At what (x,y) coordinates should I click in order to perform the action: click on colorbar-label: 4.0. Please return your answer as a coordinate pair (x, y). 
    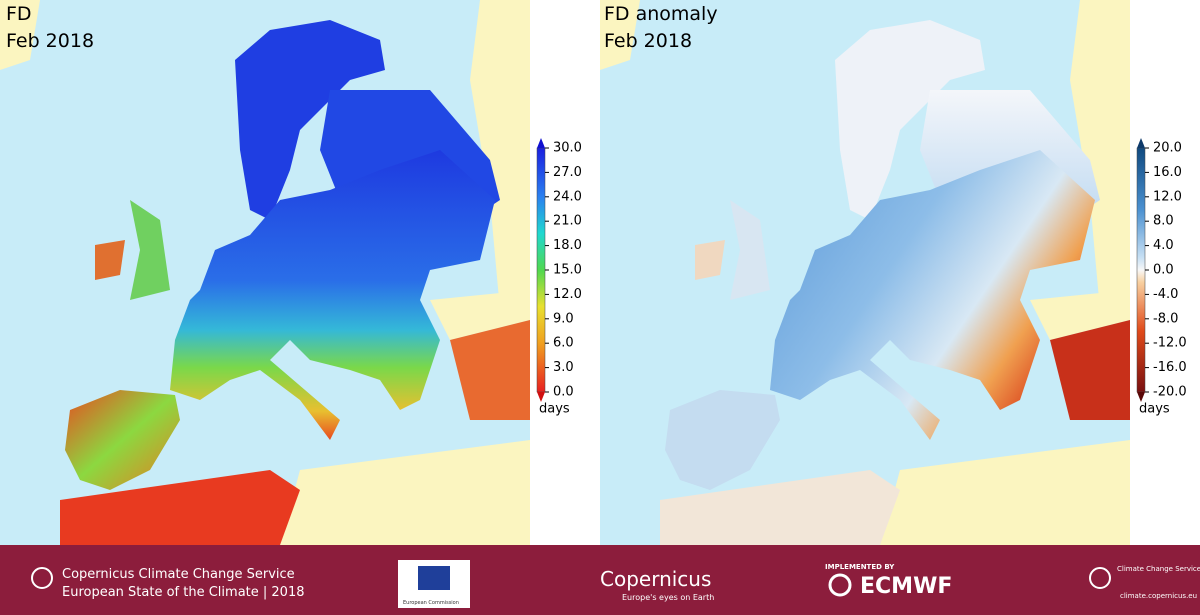
    Looking at the image, I should click on (1163, 245).